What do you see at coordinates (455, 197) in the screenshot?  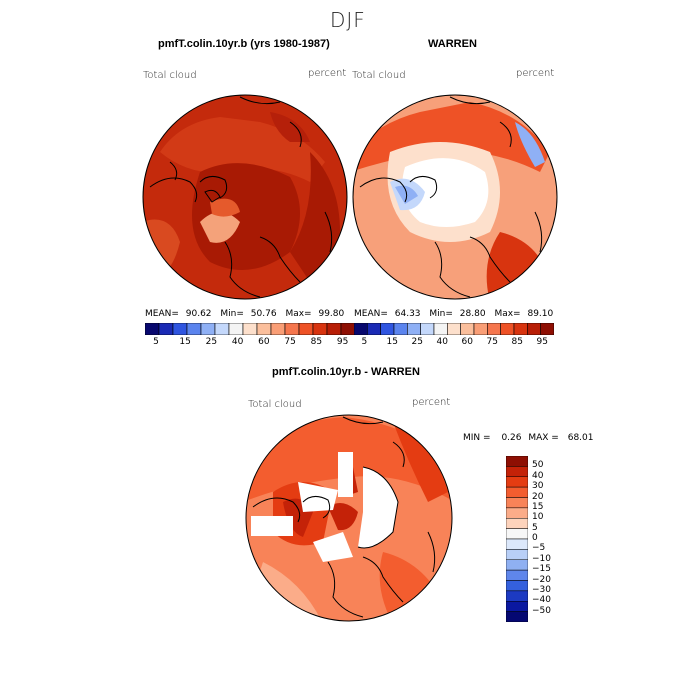 I see `panel2-polar-map` at bounding box center [455, 197].